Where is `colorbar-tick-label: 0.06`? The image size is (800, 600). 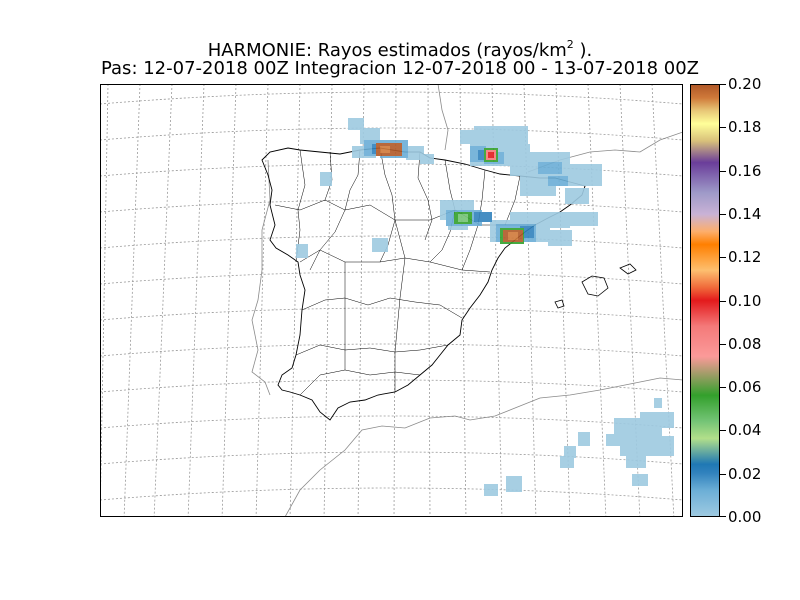 colorbar-tick-label: 0.06 is located at coordinates (745, 387).